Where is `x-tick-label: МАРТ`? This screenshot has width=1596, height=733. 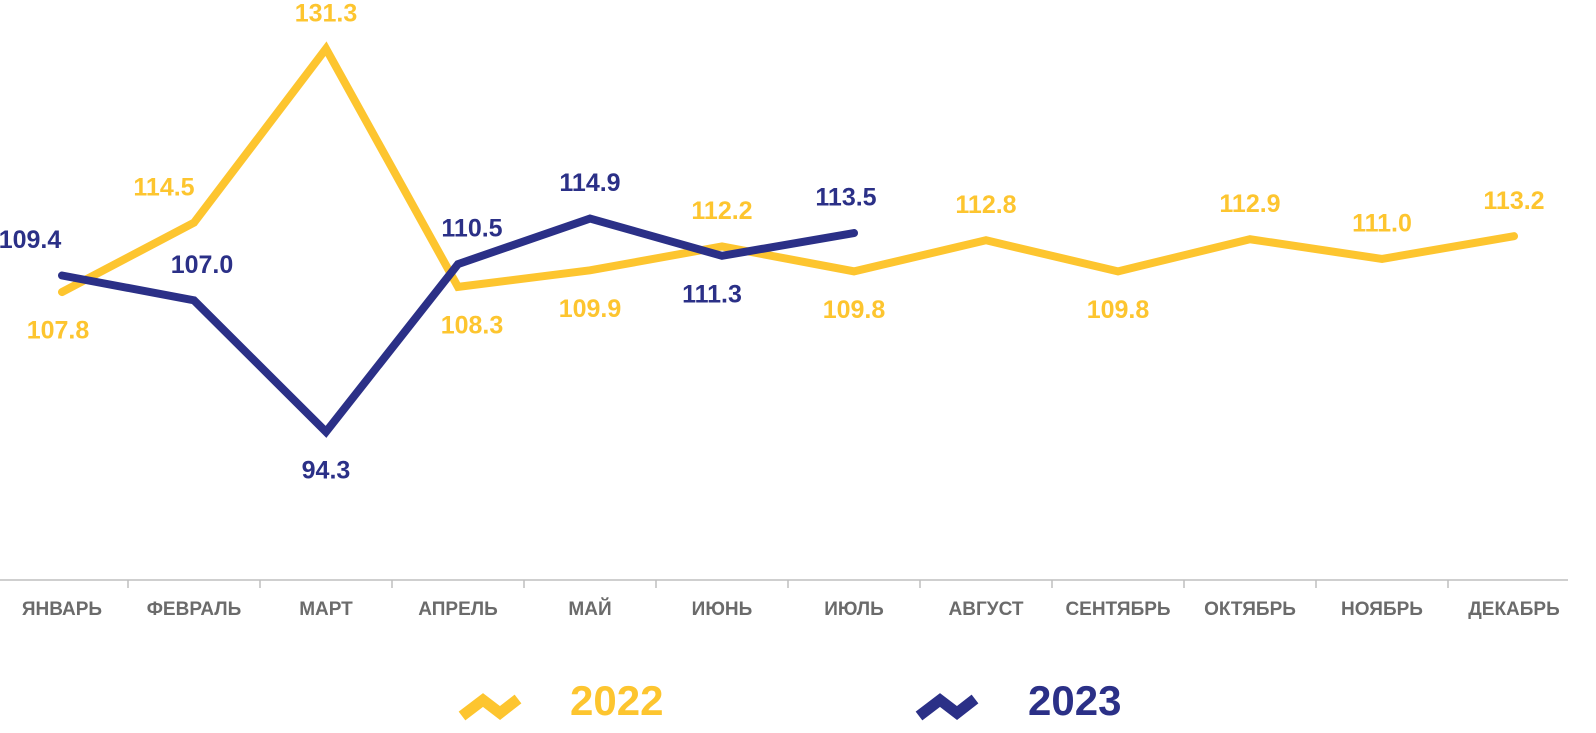
x-tick-label: МАРТ is located at coordinates (326, 609).